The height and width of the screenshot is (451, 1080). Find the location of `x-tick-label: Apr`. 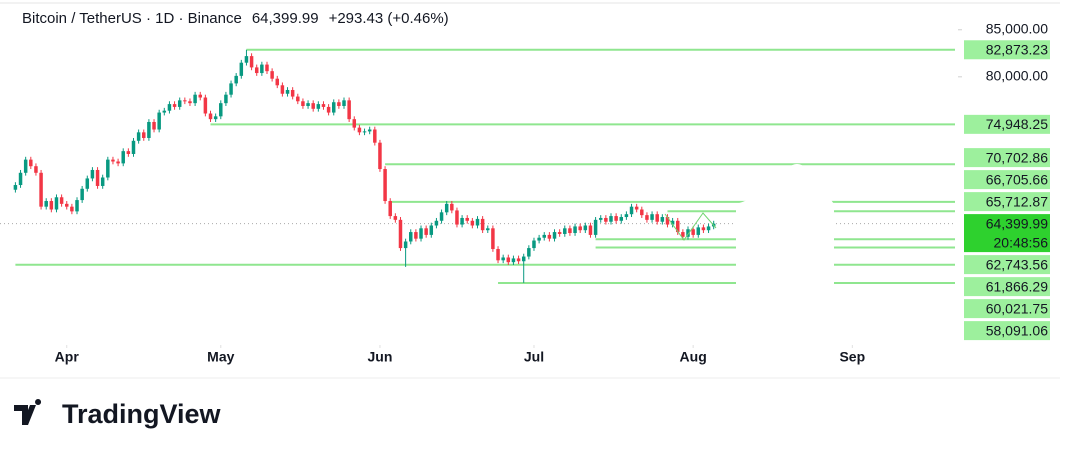

x-tick-label: Apr is located at coordinates (67, 357).